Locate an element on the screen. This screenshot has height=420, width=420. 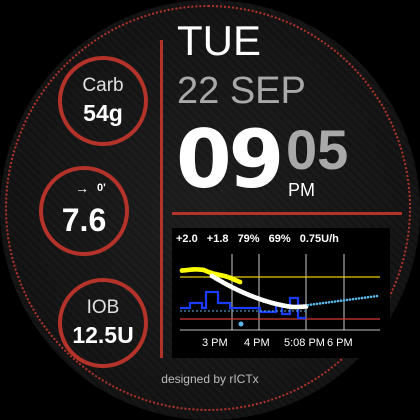
forecast-dots is located at coordinates (342, 300).